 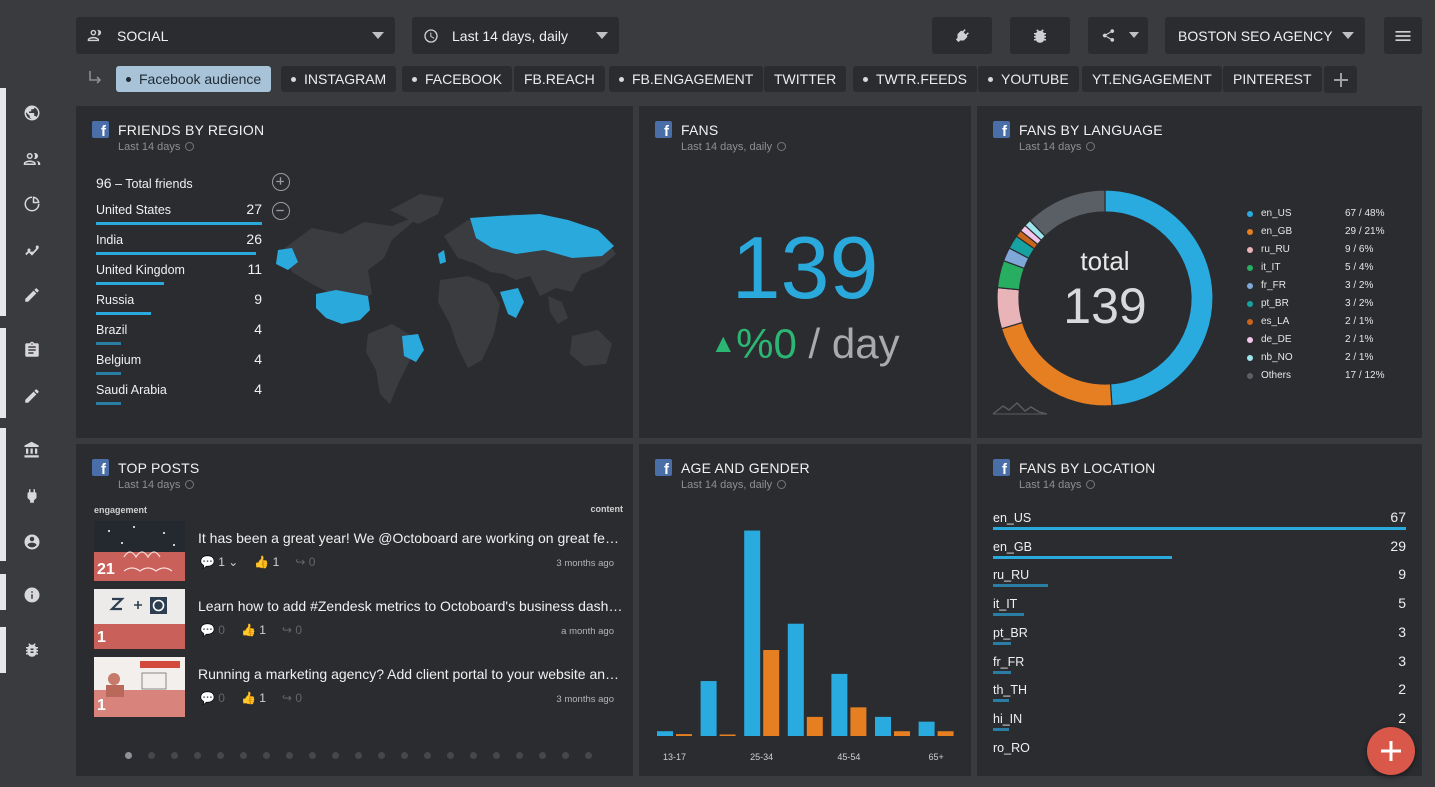 What do you see at coordinates (686, 79) in the screenshot?
I see `tab-fb-engagement: FB.ENGAGEMENT` at bounding box center [686, 79].